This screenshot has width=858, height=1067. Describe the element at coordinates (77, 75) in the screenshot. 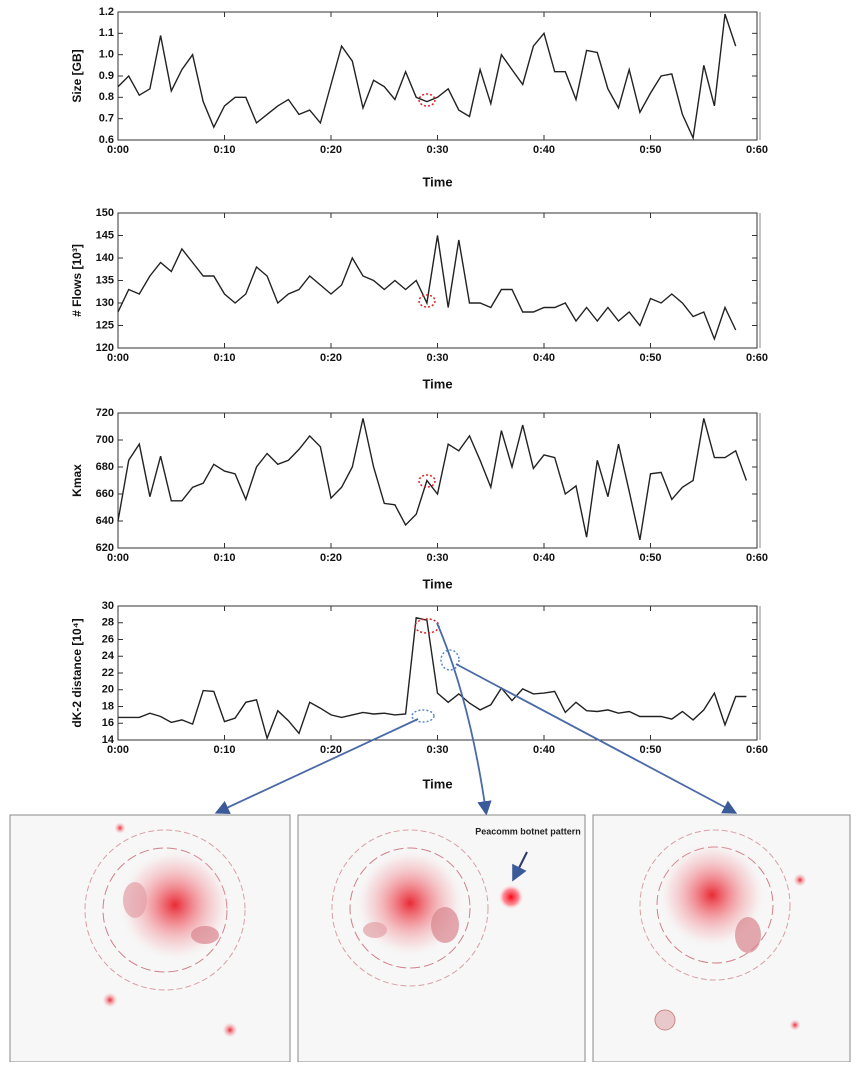

I see `y-axis-label: Size [GB]` at that location.